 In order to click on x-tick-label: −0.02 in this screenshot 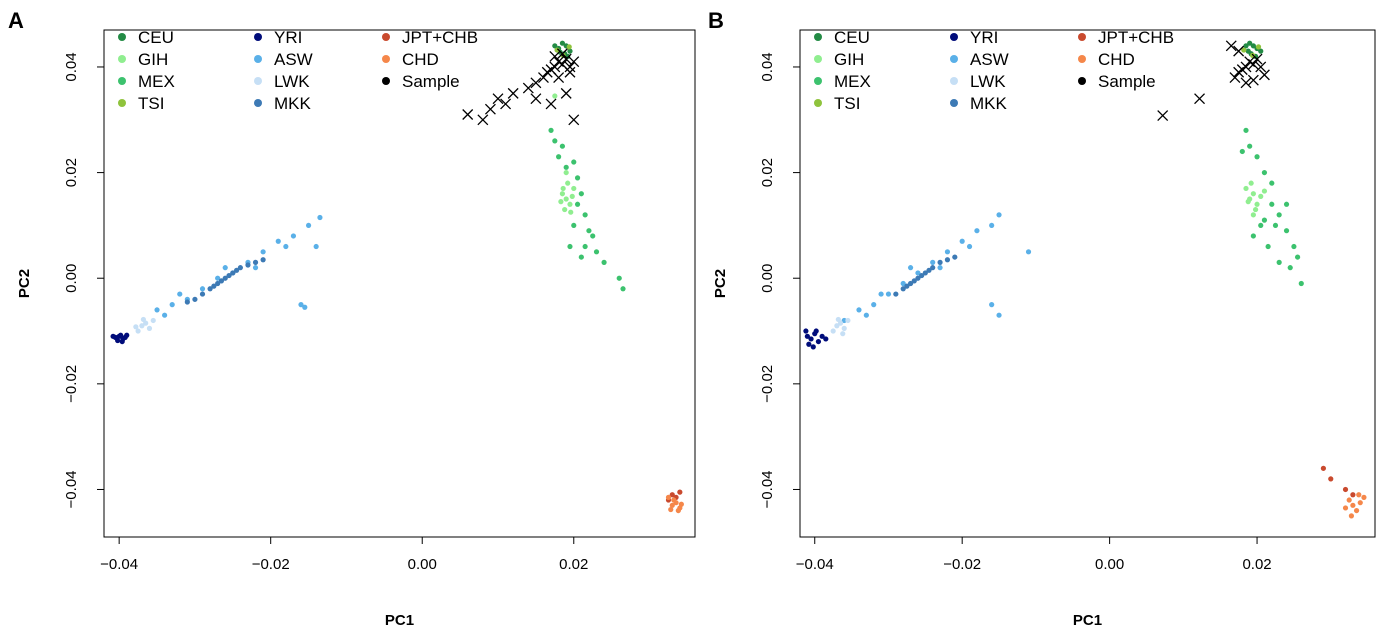, I will do `click(271, 564)`.